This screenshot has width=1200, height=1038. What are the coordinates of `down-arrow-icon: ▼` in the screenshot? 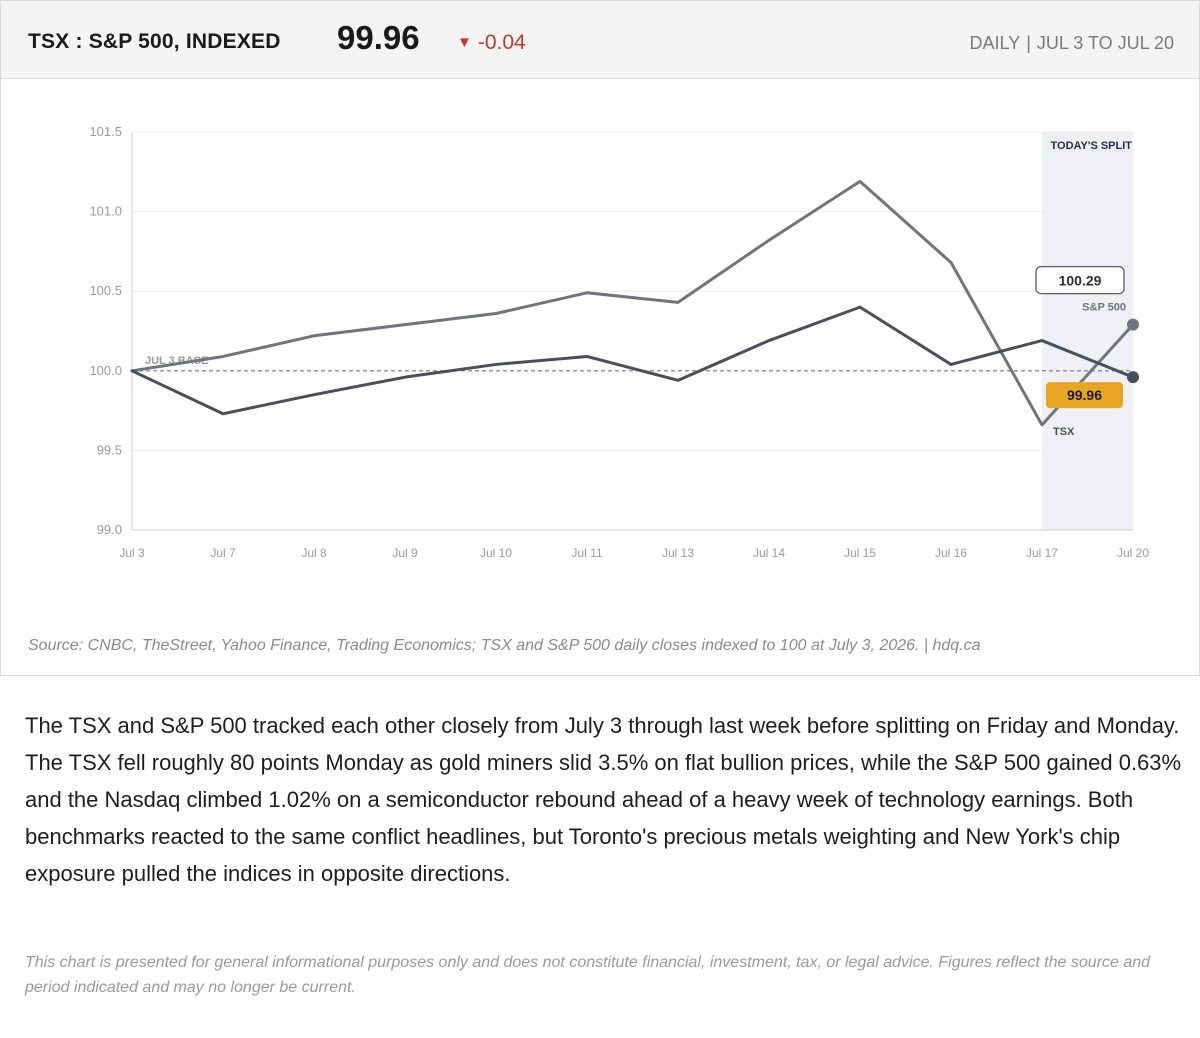 It's located at (464, 42).